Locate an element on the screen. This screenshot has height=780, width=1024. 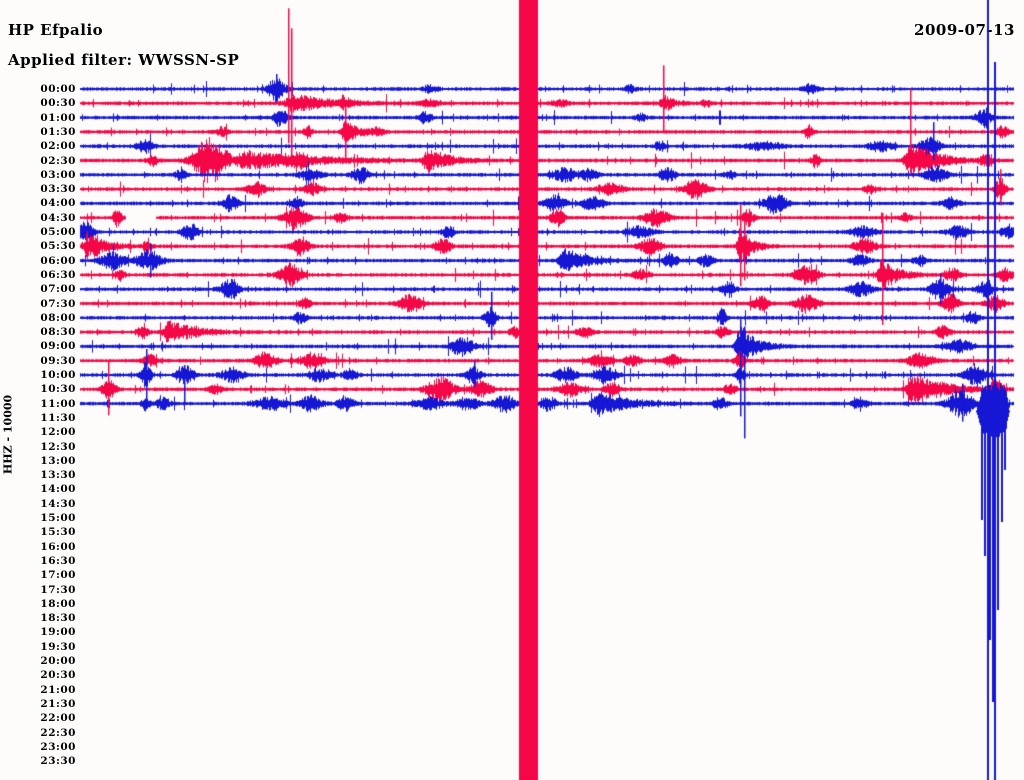
time-label: 08:00 is located at coordinates (58, 317).